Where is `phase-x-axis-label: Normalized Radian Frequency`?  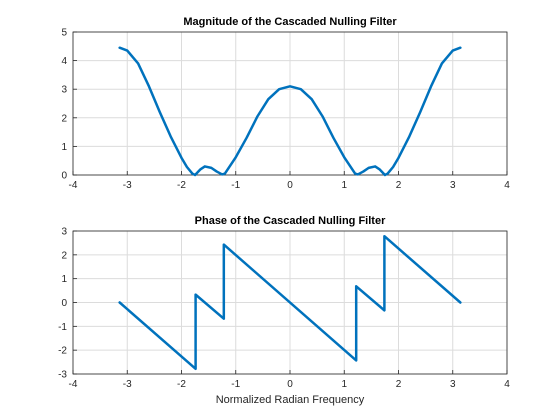
phase-x-axis-label: Normalized Radian Frequency is located at coordinates (290, 400).